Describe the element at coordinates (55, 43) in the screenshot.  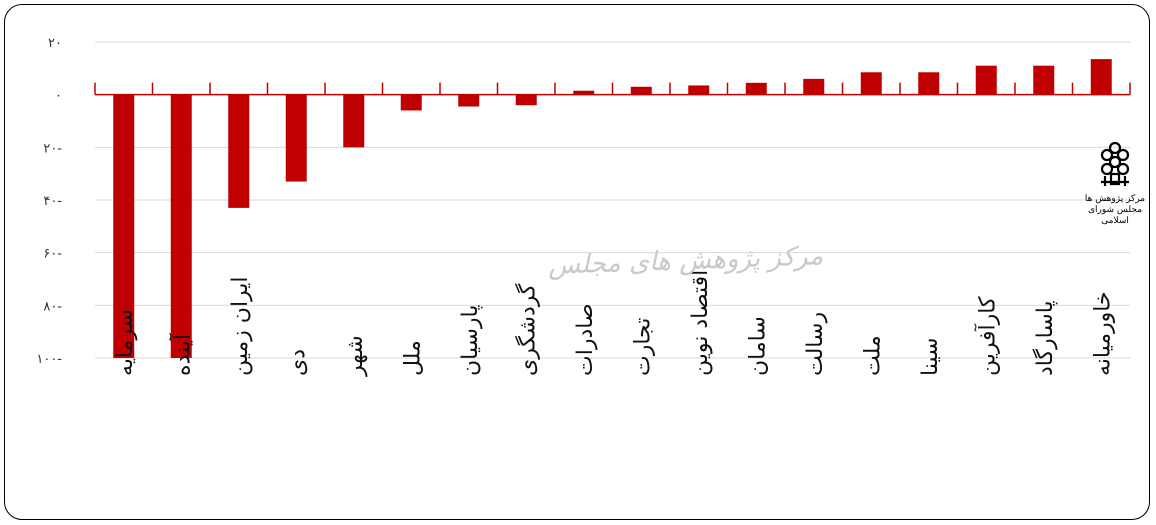
I see `y-tick-label: ۲۰` at that location.